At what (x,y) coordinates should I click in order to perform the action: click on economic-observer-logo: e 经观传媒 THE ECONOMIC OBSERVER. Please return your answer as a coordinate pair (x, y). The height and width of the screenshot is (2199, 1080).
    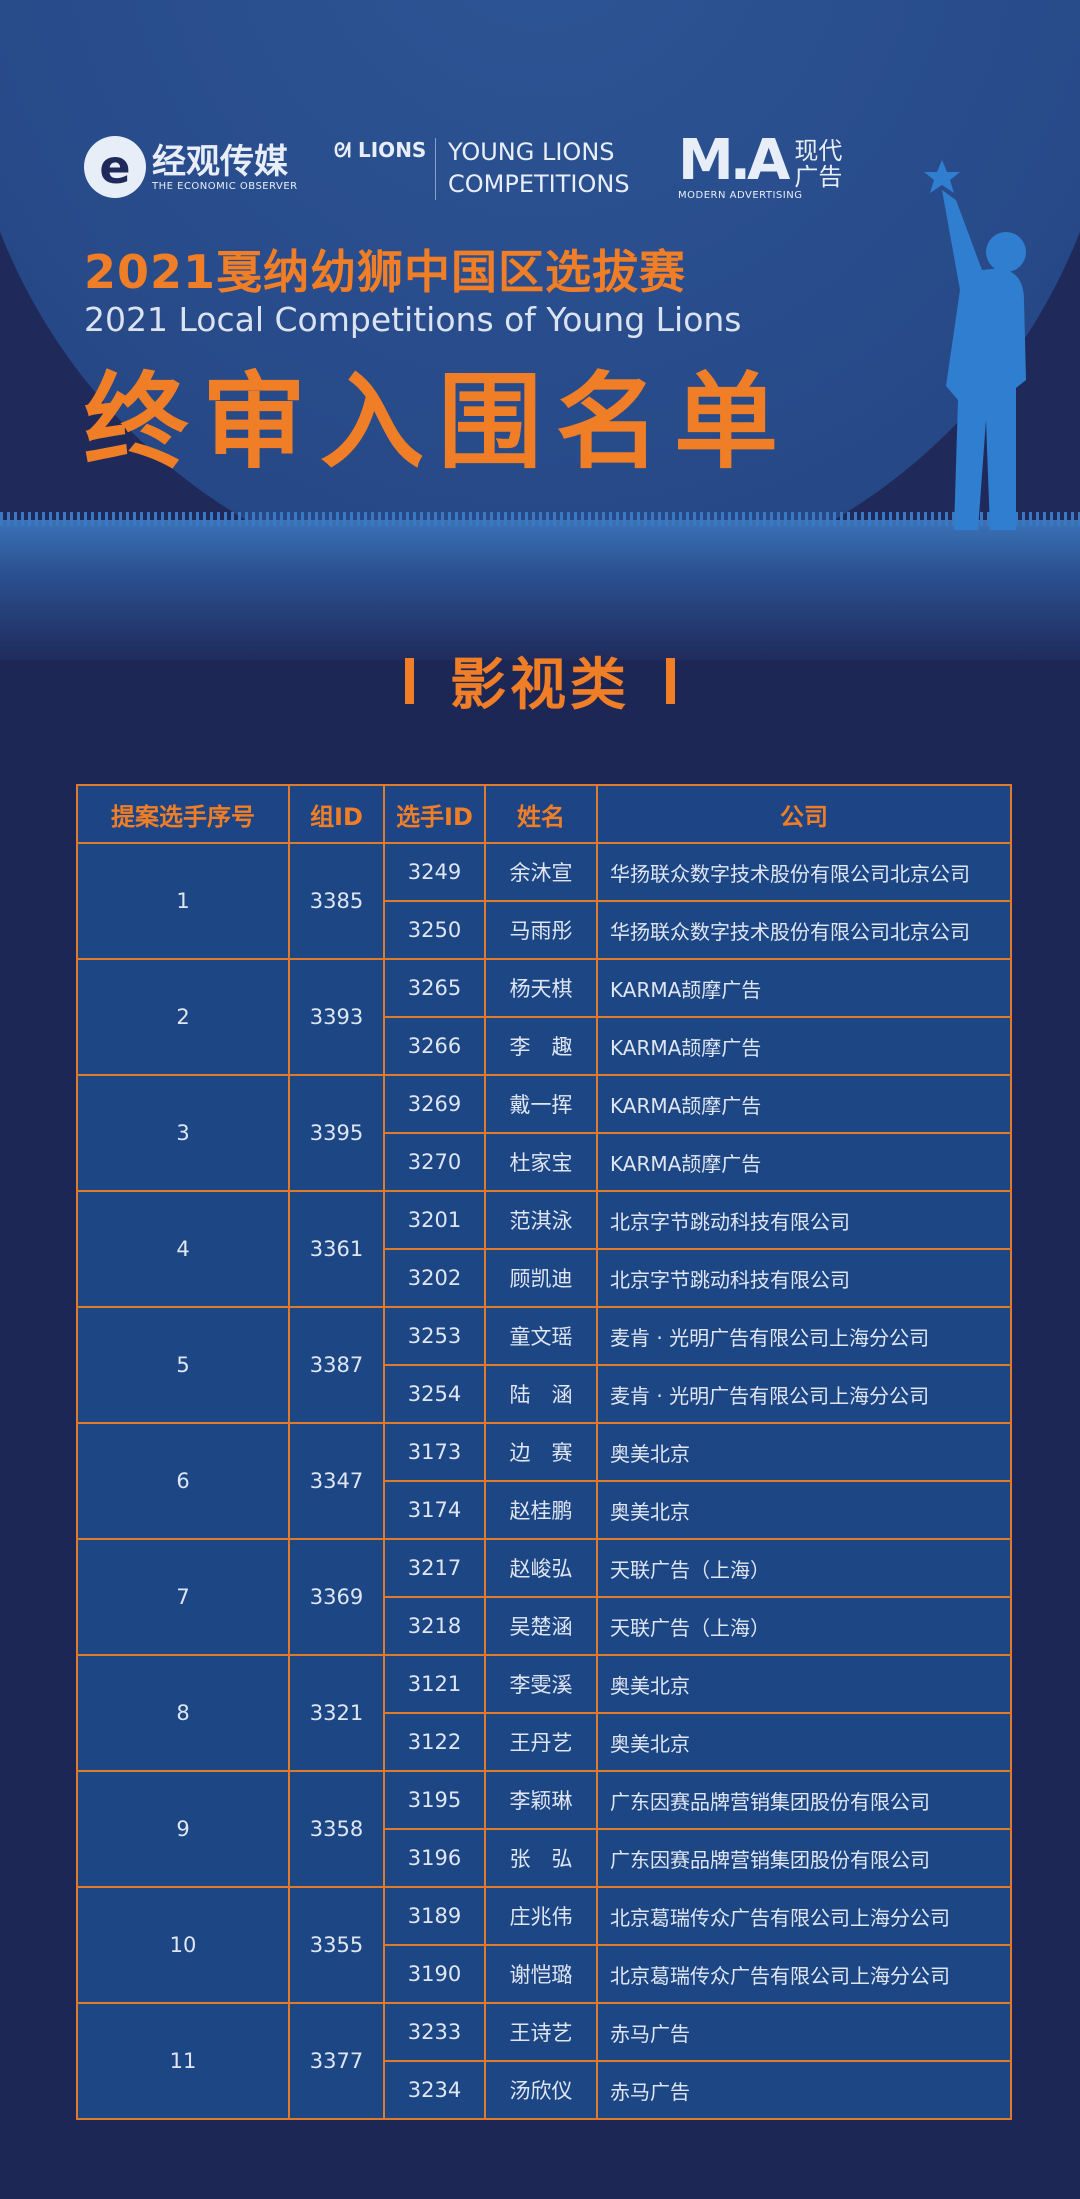
    Looking at the image, I should click on (191, 167).